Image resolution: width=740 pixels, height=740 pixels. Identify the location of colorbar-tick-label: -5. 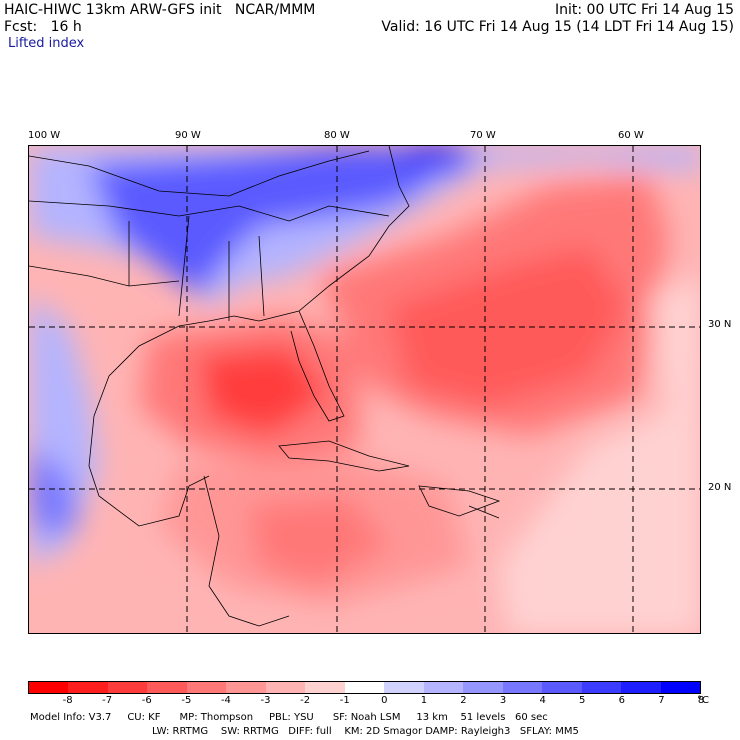
(186, 700).